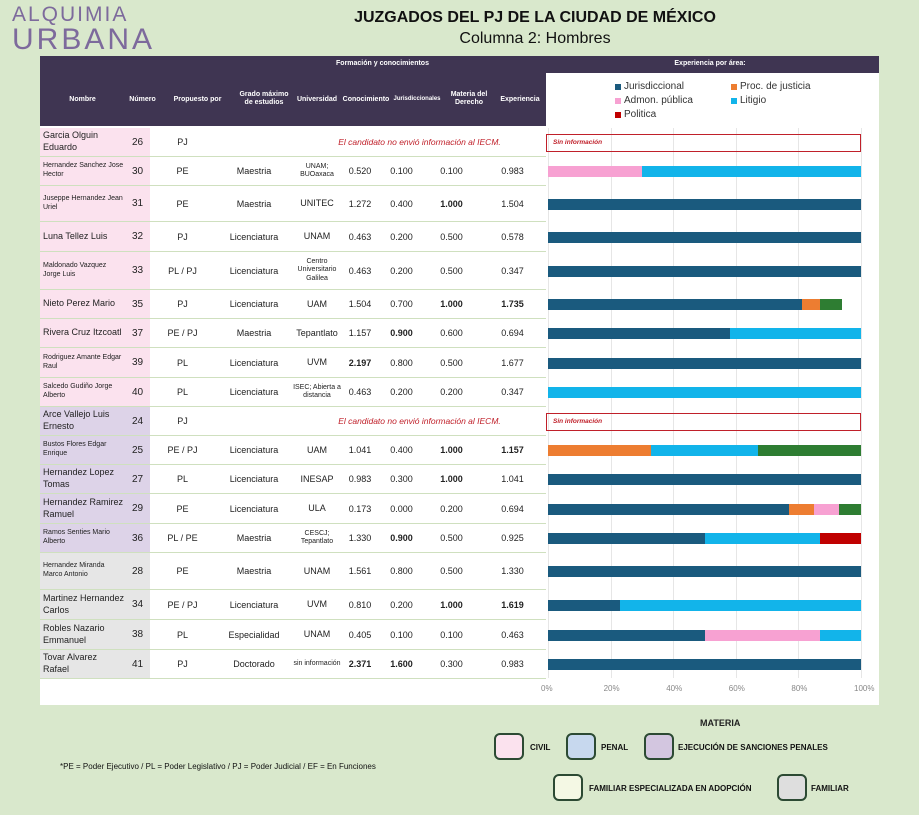  I want to click on row-number: 27, so click(137, 479).